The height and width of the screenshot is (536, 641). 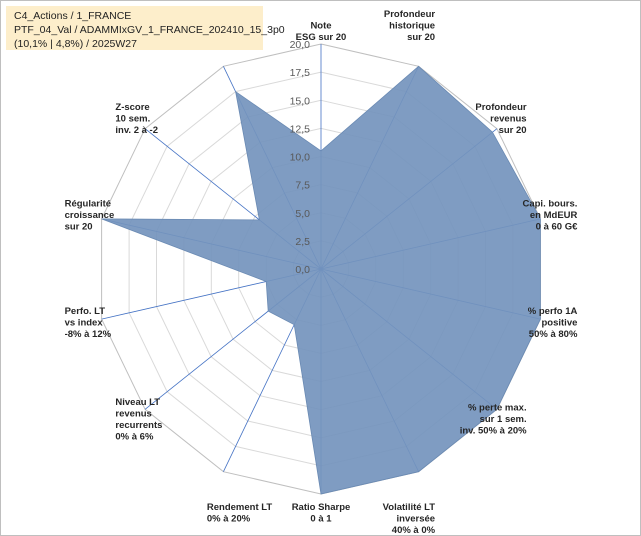 I want to click on axis-label-line: positive, so click(x=559, y=323).